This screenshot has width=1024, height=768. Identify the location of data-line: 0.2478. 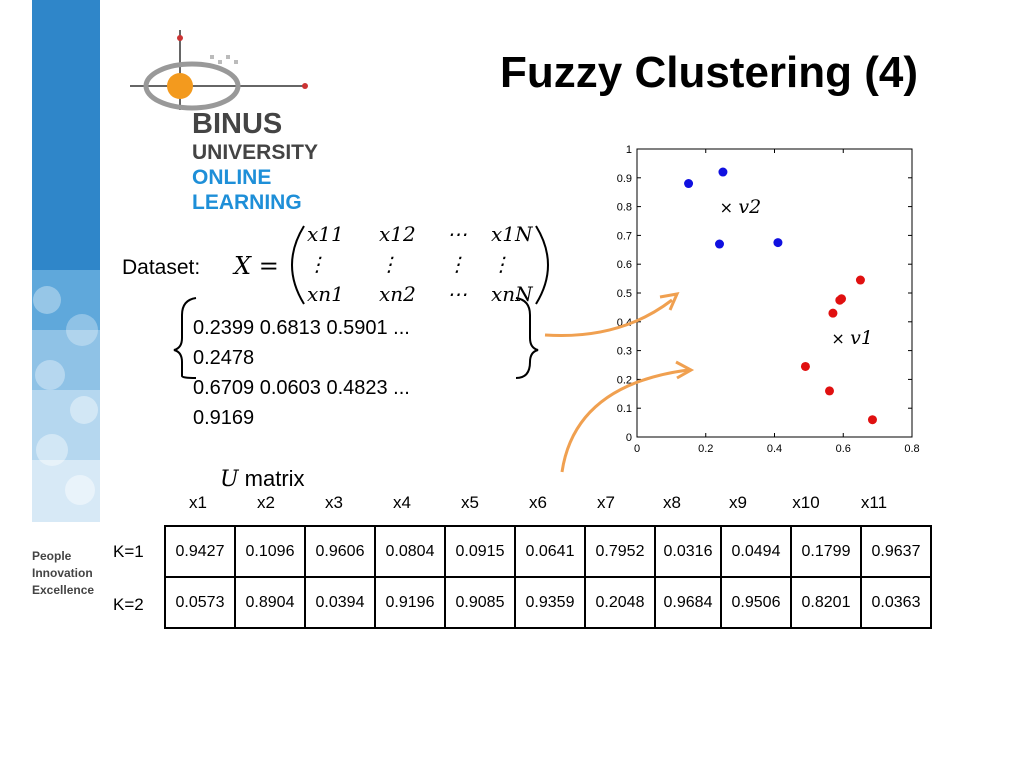
(224, 358).